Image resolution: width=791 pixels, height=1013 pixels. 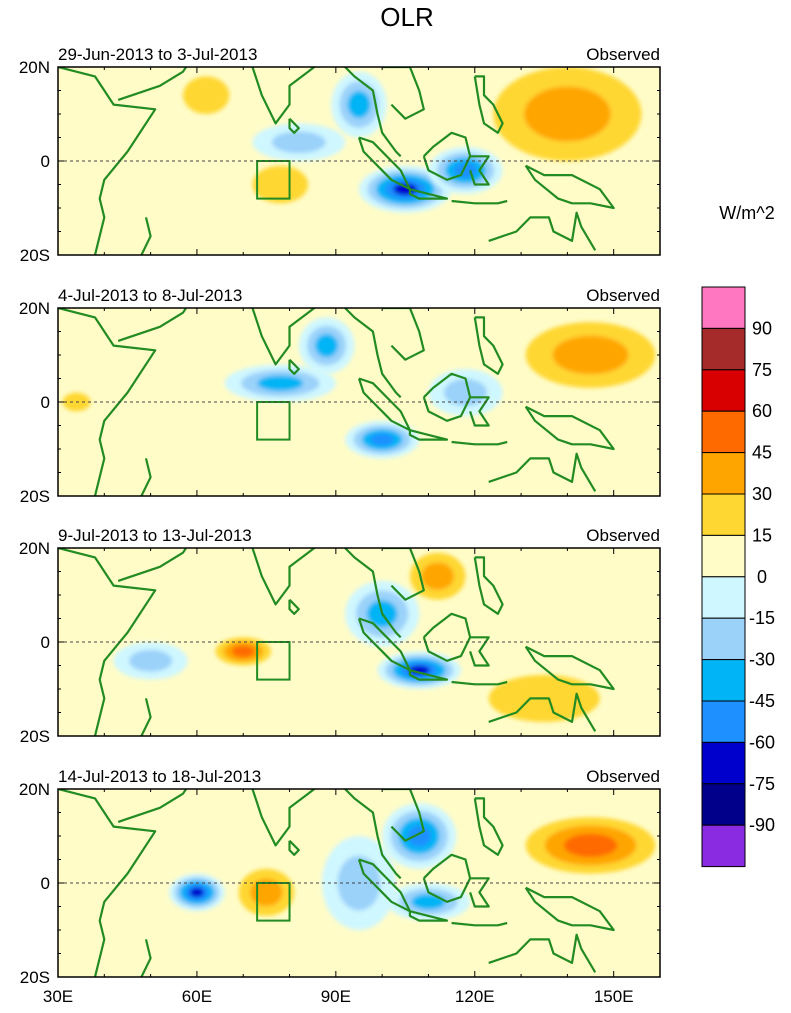 What do you see at coordinates (150, 295) in the screenshot?
I see `panel-period: 4-Jul-2013 to 8-Jul-2013` at bounding box center [150, 295].